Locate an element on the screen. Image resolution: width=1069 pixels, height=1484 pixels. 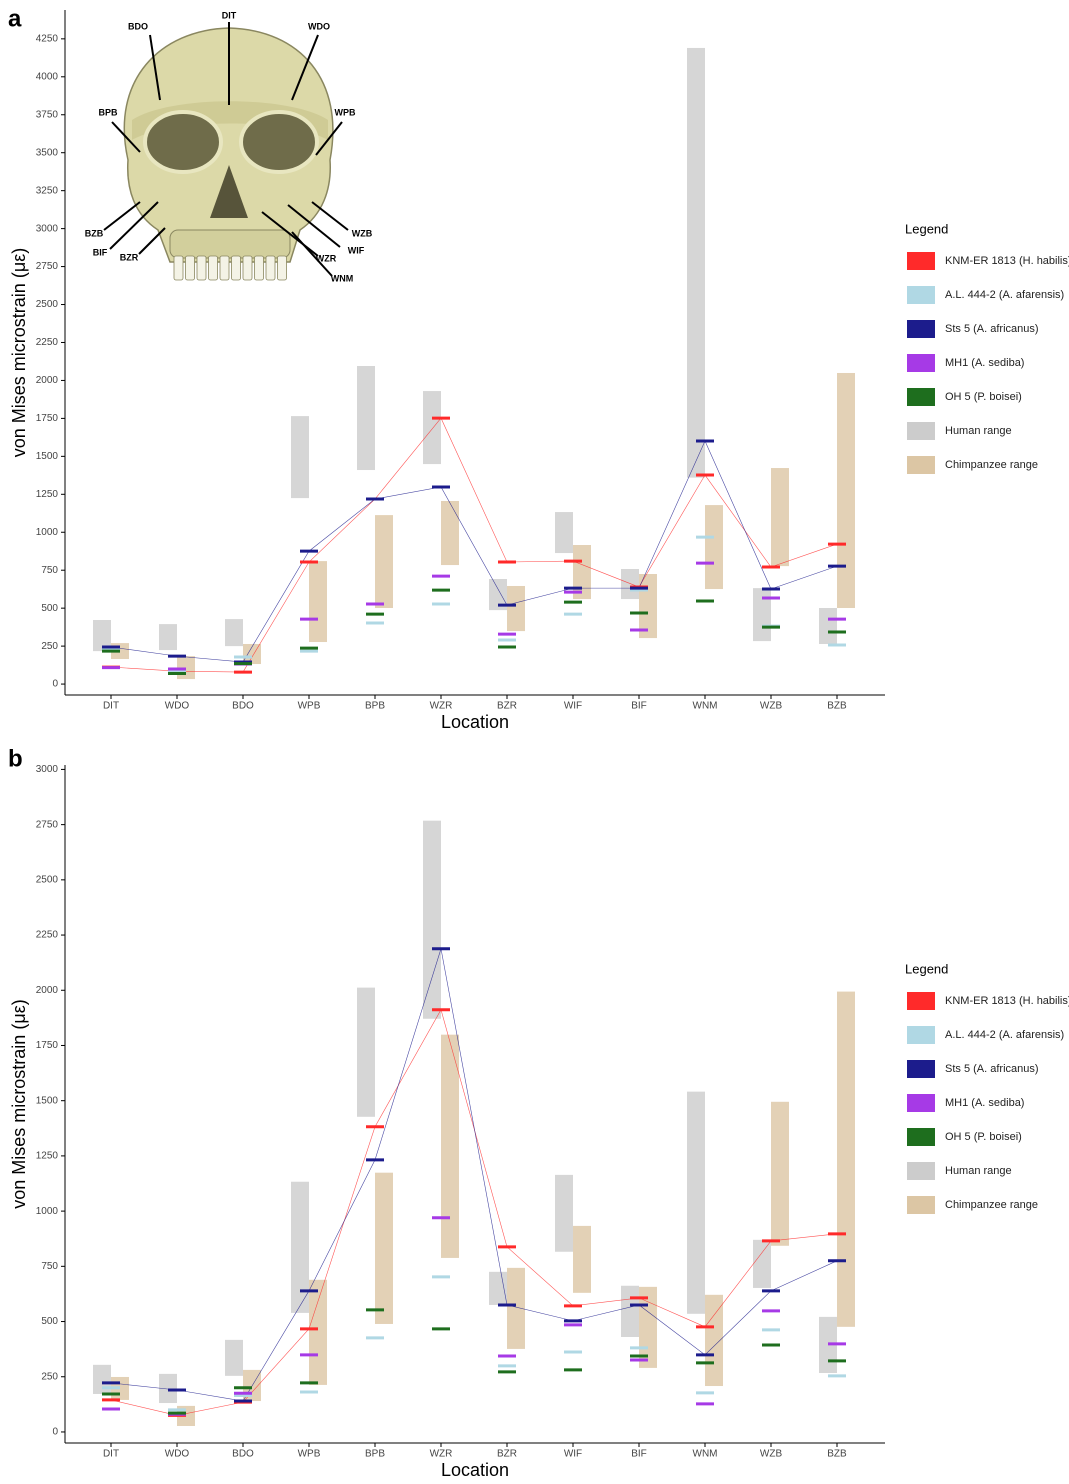
y-tick-label: 3000 is located at coordinates (47, 769).